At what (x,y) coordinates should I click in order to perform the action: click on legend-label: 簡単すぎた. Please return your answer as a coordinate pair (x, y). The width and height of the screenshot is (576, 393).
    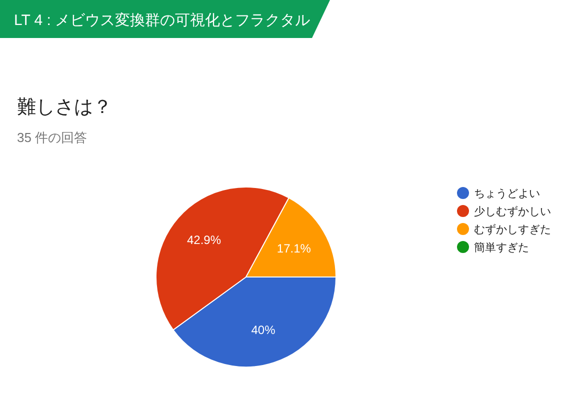
    Looking at the image, I should click on (501, 248).